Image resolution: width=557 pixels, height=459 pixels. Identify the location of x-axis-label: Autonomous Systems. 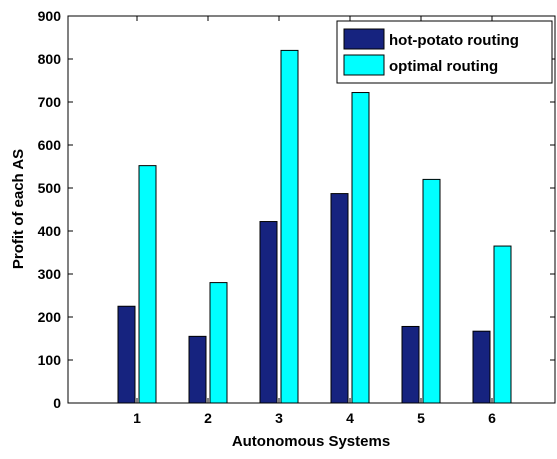
(311, 441).